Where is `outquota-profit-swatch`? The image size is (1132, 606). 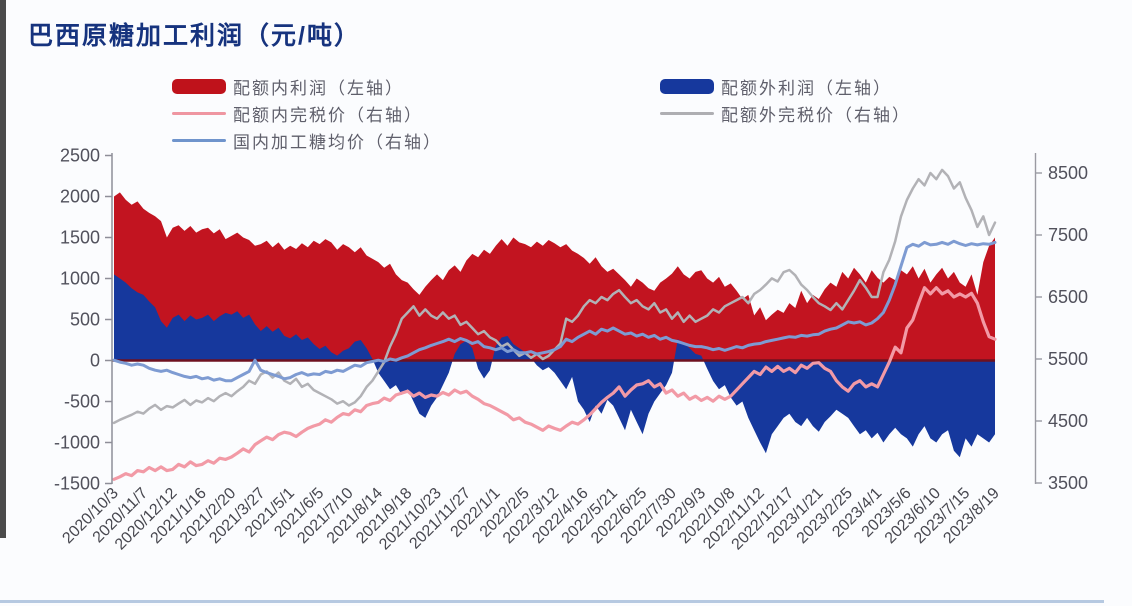 outquota-profit-swatch is located at coordinates (687, 86).